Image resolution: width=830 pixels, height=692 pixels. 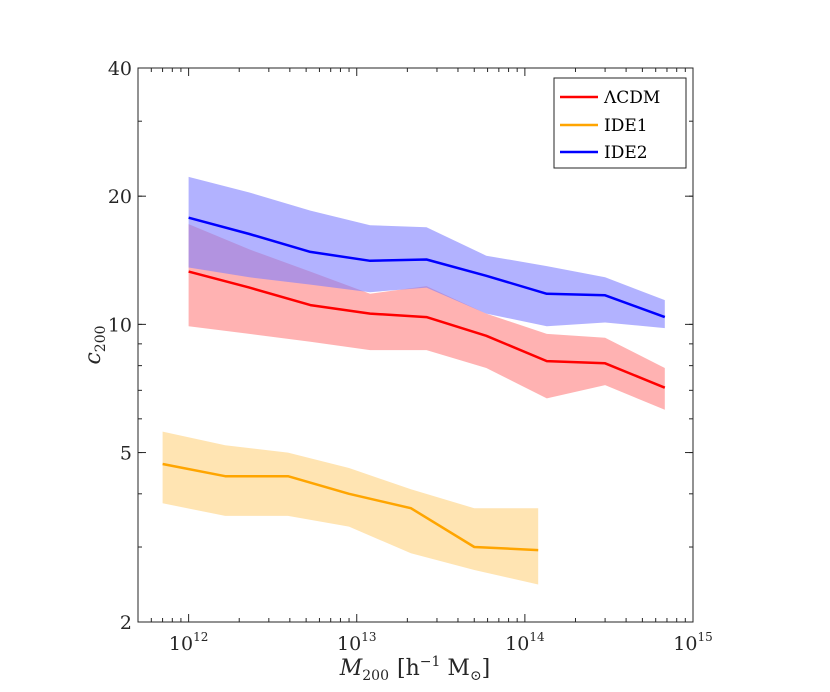 What do you see at coordinates (631, 98) in the screenshot?
I see `legend-label-lcdm: ΛCDM` at bounding box center [631, 98].